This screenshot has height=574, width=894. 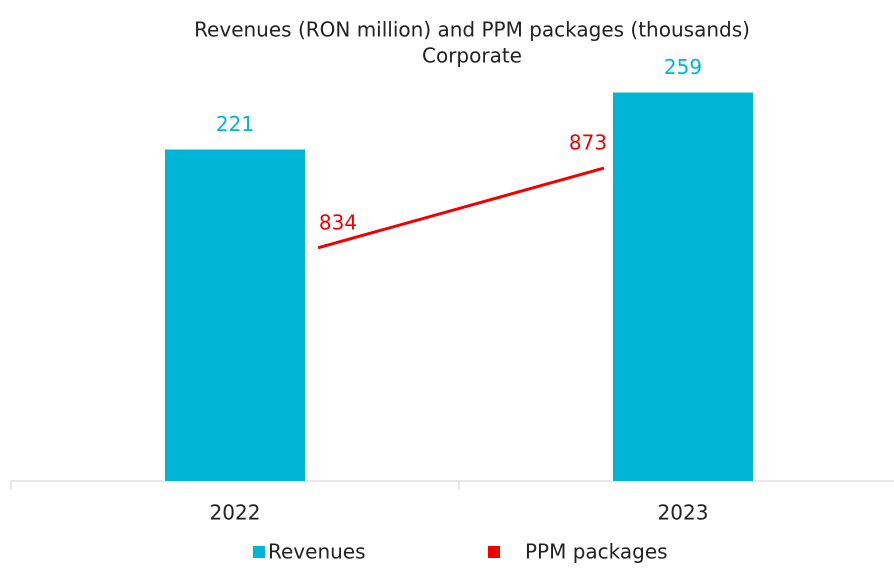 I want to click on x-tick-label: 2023, so click(x=683, y=513).